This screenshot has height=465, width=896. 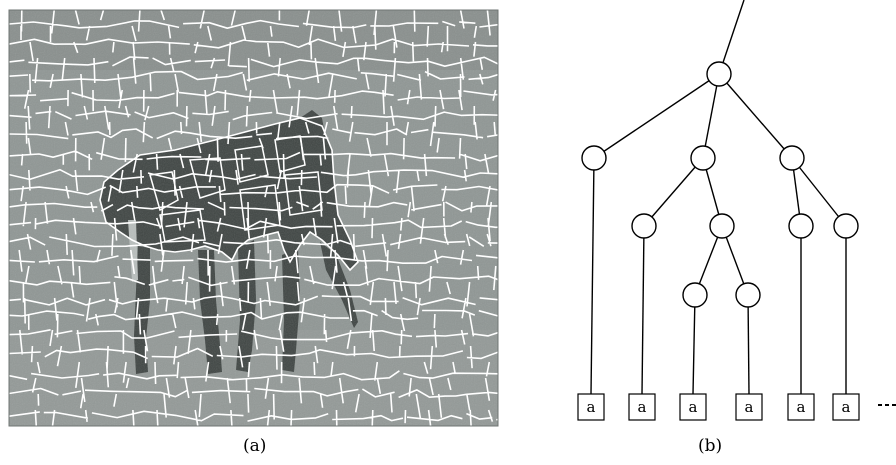 What do you see at coordinates (229, 194) in the screenshot?
I see `animal-boundary` at bounding box center [229, 194].